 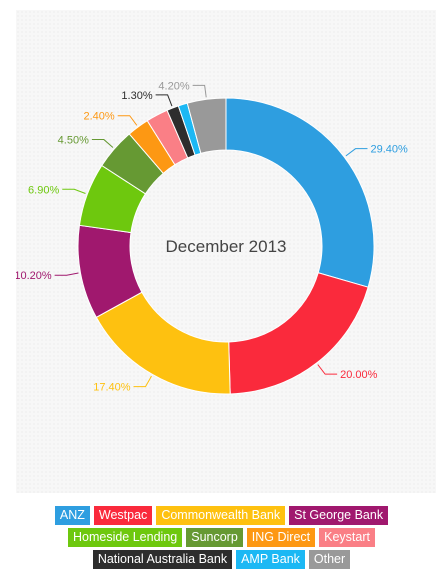 I want to click on slice-commonwealth-bank, so click(x=163, y=343).